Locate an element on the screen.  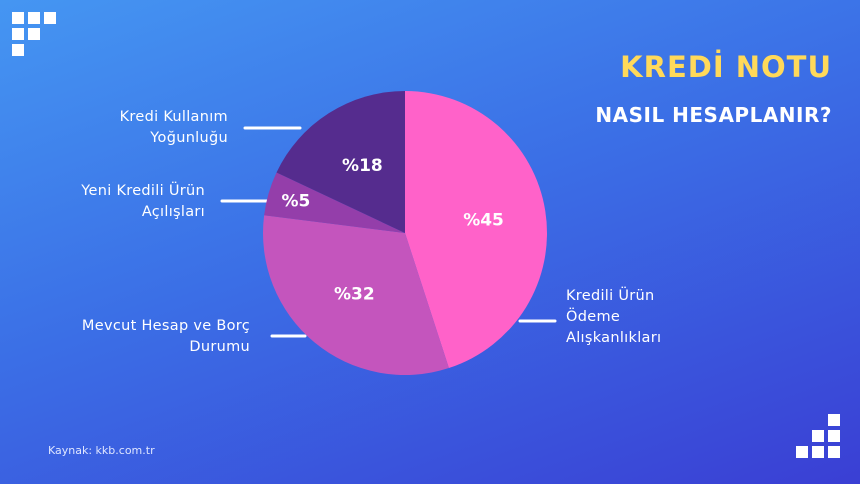
chart-title: KREDİ NOTU is located at coordinates (726, 67).